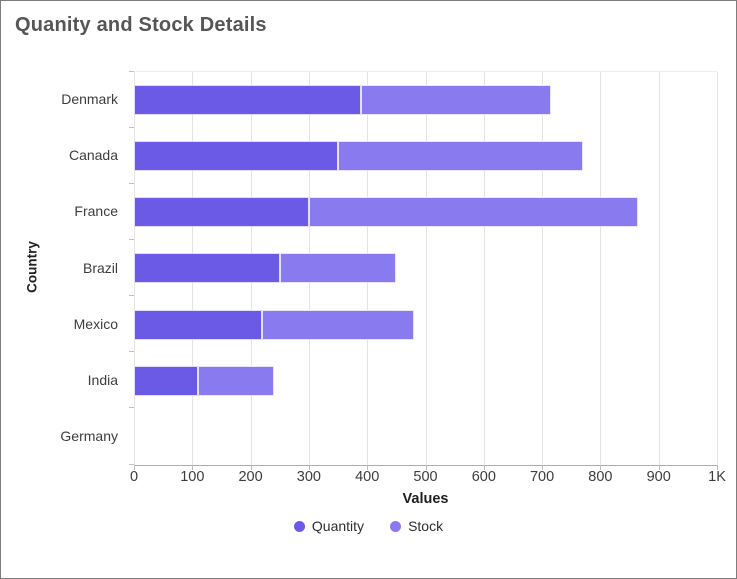  Describe the element at coordinates (717, 477) in the screenshot. I see `x-tick-label: 1K` at that location.